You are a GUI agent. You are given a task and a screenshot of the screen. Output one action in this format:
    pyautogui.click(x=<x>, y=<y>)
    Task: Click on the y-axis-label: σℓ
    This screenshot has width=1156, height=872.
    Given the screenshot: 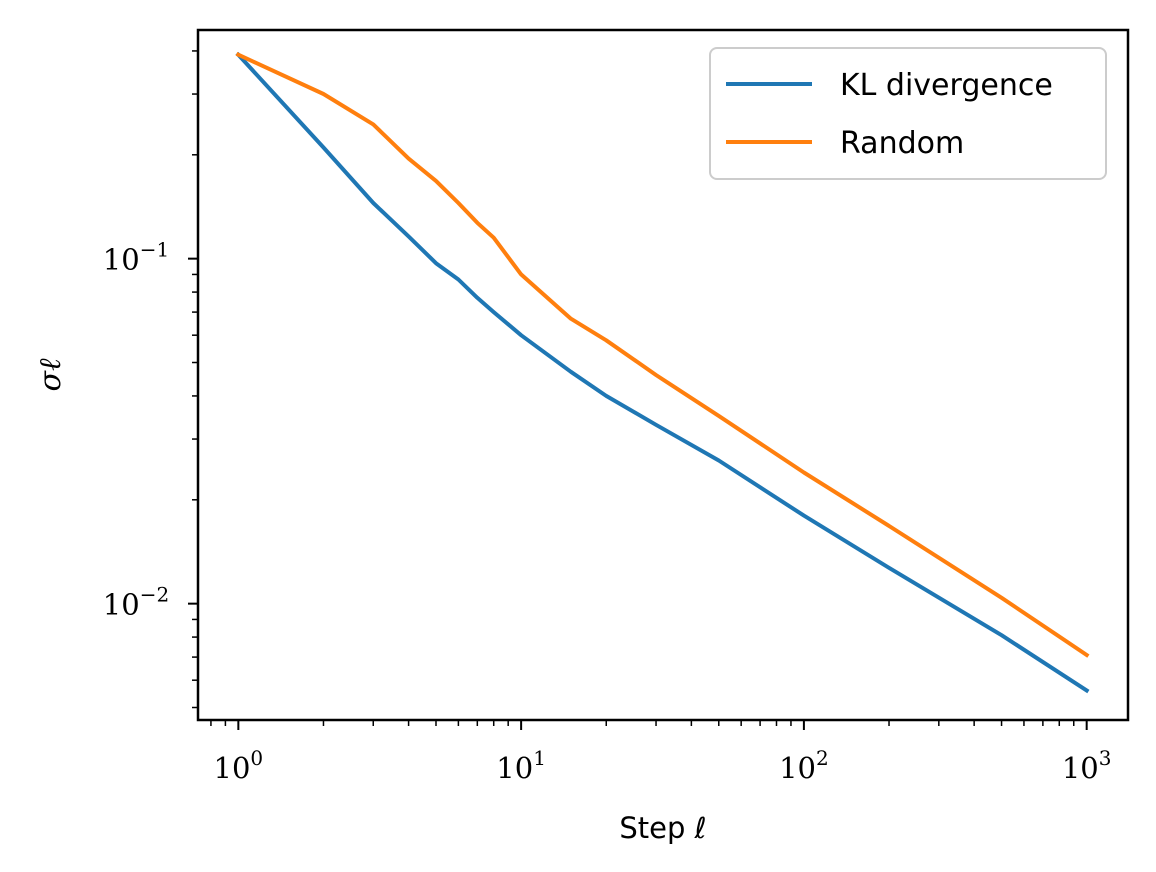 What is the action you would take?
    pyautogui.click(x=50, y=374)
    